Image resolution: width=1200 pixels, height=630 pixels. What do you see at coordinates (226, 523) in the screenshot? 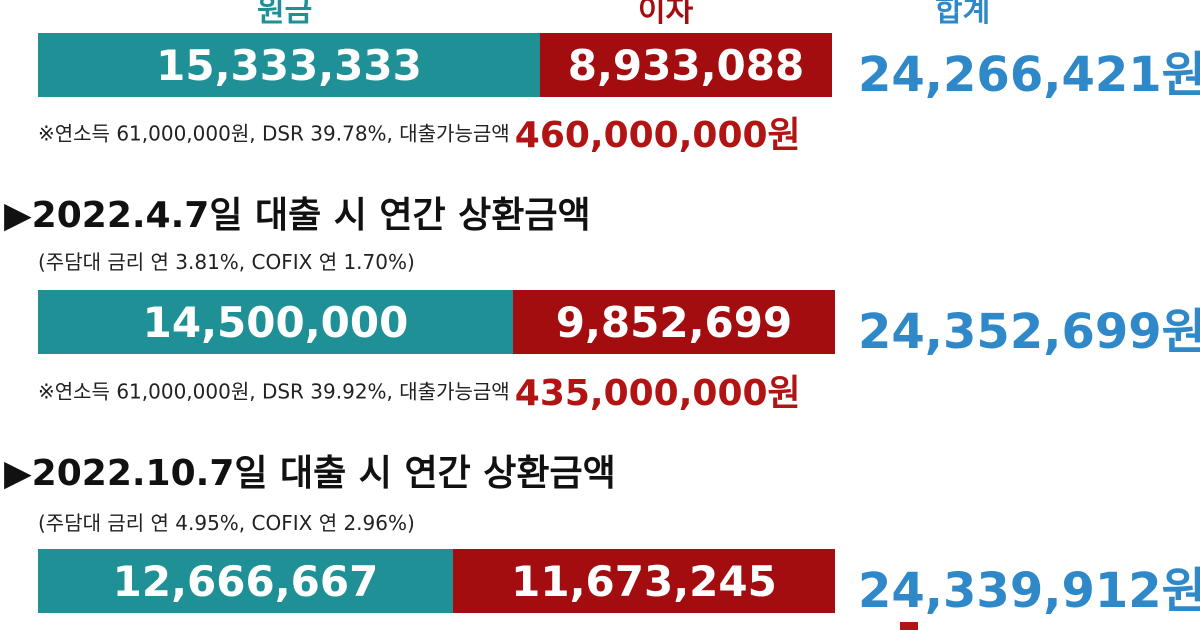
I see `group-subtitle-3: (주담대 금리 연 4.95%, COFIX 연 2.96%)` at bounding box center [226, 523].